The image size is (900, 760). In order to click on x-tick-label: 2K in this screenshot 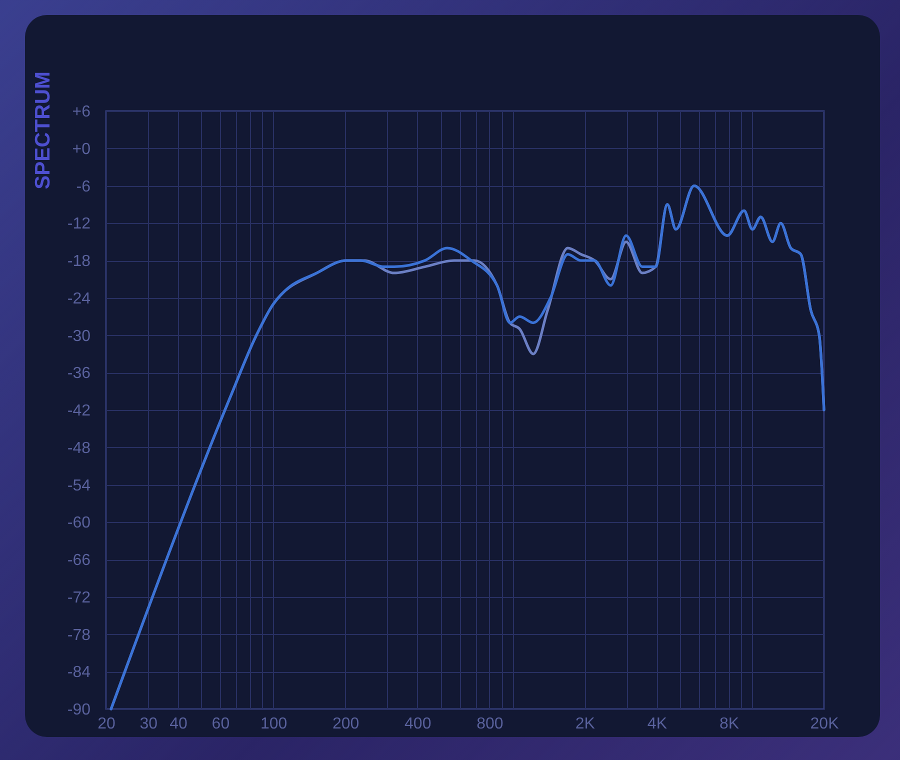, I will do `click(585, 724)`.